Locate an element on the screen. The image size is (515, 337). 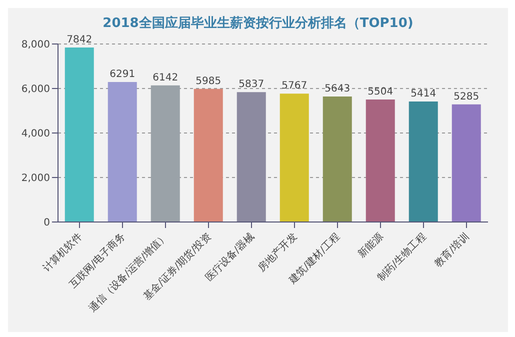
data-label: 6142 is located at coordinates (165, 78).